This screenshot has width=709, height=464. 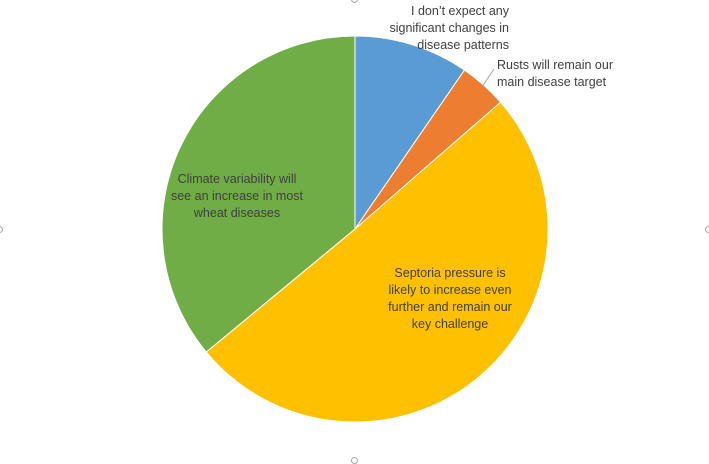 I want to click on leader-line-rusts, so click(x=488, y=77).